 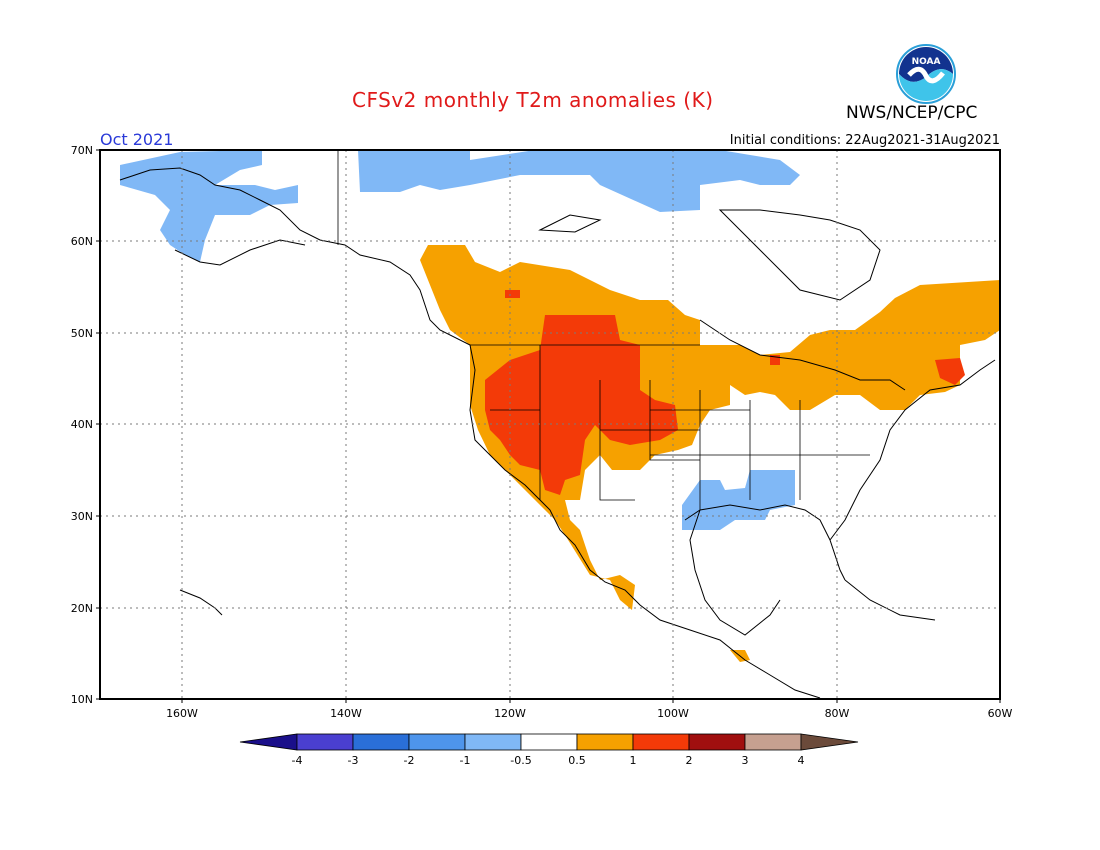 I want to click on lat-label: 20N, so click(x=82, y=608).